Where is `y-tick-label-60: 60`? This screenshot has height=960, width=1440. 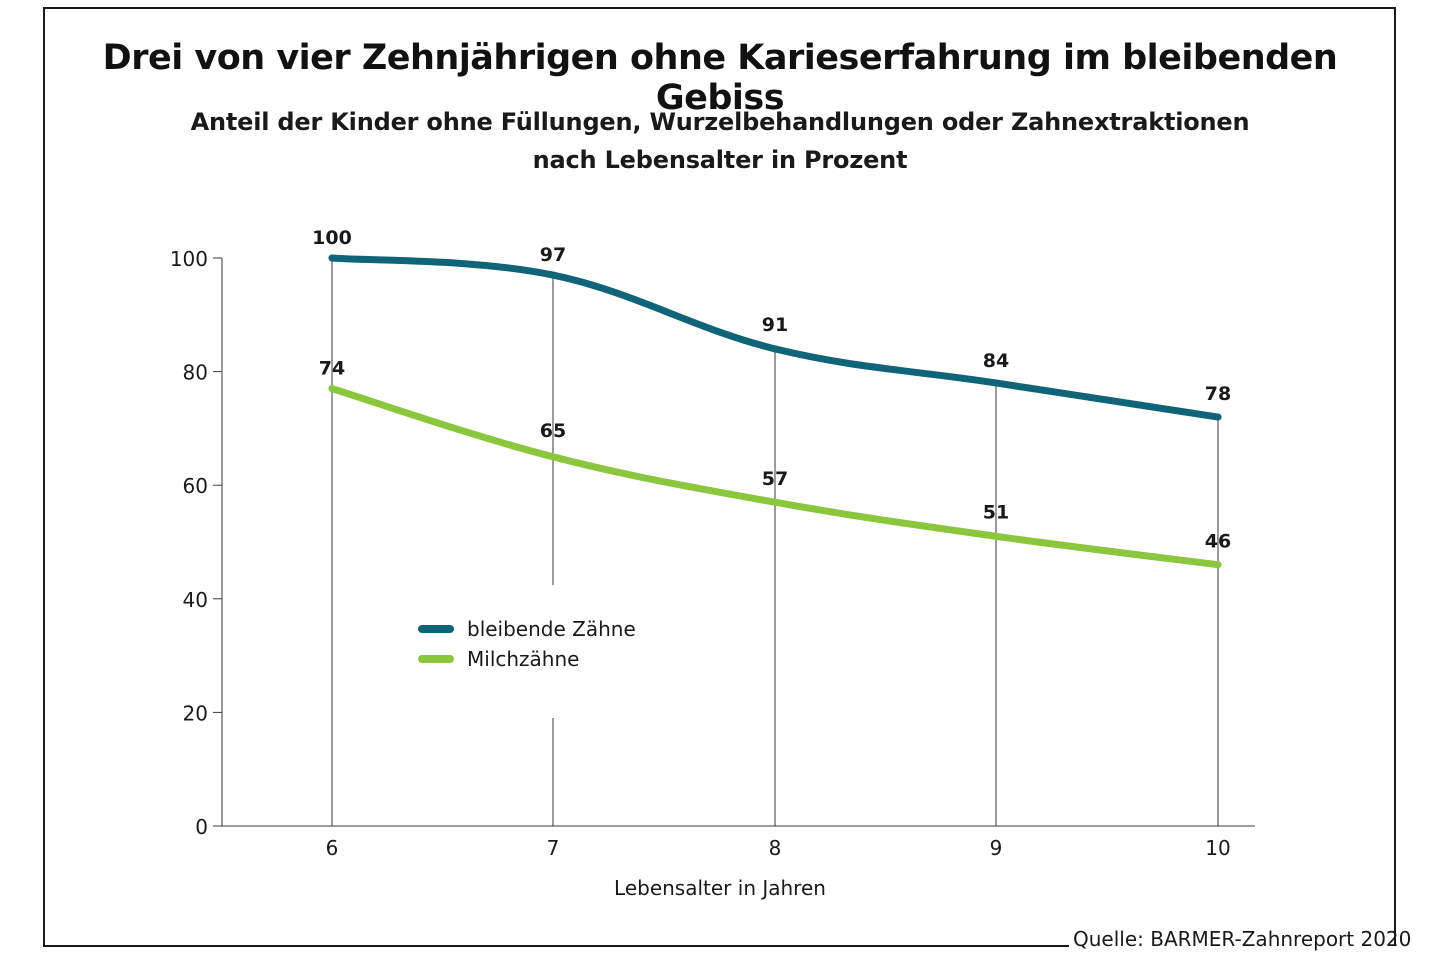
y-tick-label-60: 60 is located at coordinates (195, 486).